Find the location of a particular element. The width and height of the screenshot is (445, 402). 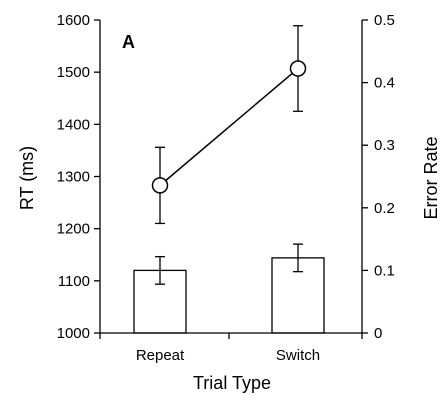

y-right-tick-label: 0.3 is located at coordinates (384, 145).